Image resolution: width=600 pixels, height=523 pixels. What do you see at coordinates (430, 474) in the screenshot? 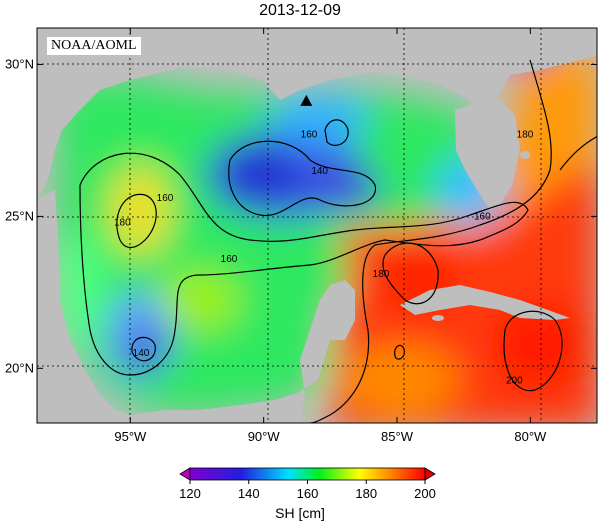
I see `colorbar-max-arrow` at bounding box center [430, 474].